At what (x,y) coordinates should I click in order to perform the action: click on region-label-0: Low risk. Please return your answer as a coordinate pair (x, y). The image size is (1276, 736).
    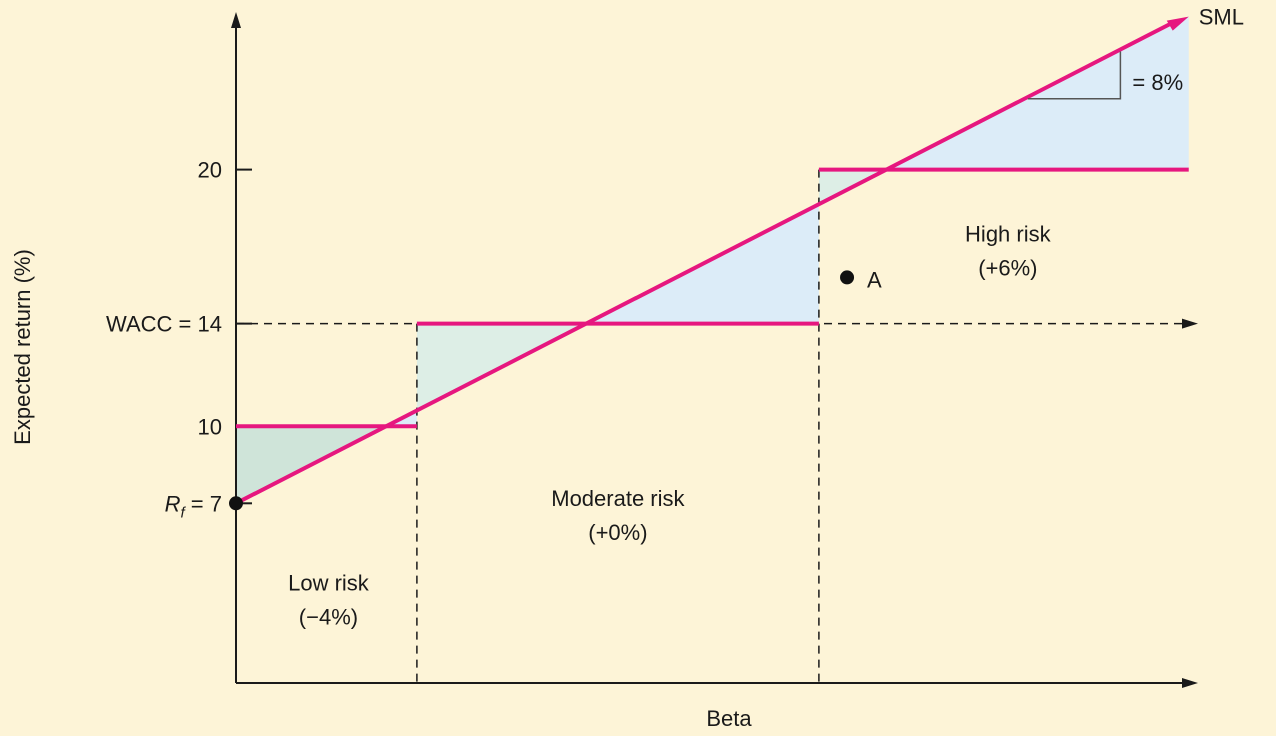
    Looking at the image, I should click on (329, 583).